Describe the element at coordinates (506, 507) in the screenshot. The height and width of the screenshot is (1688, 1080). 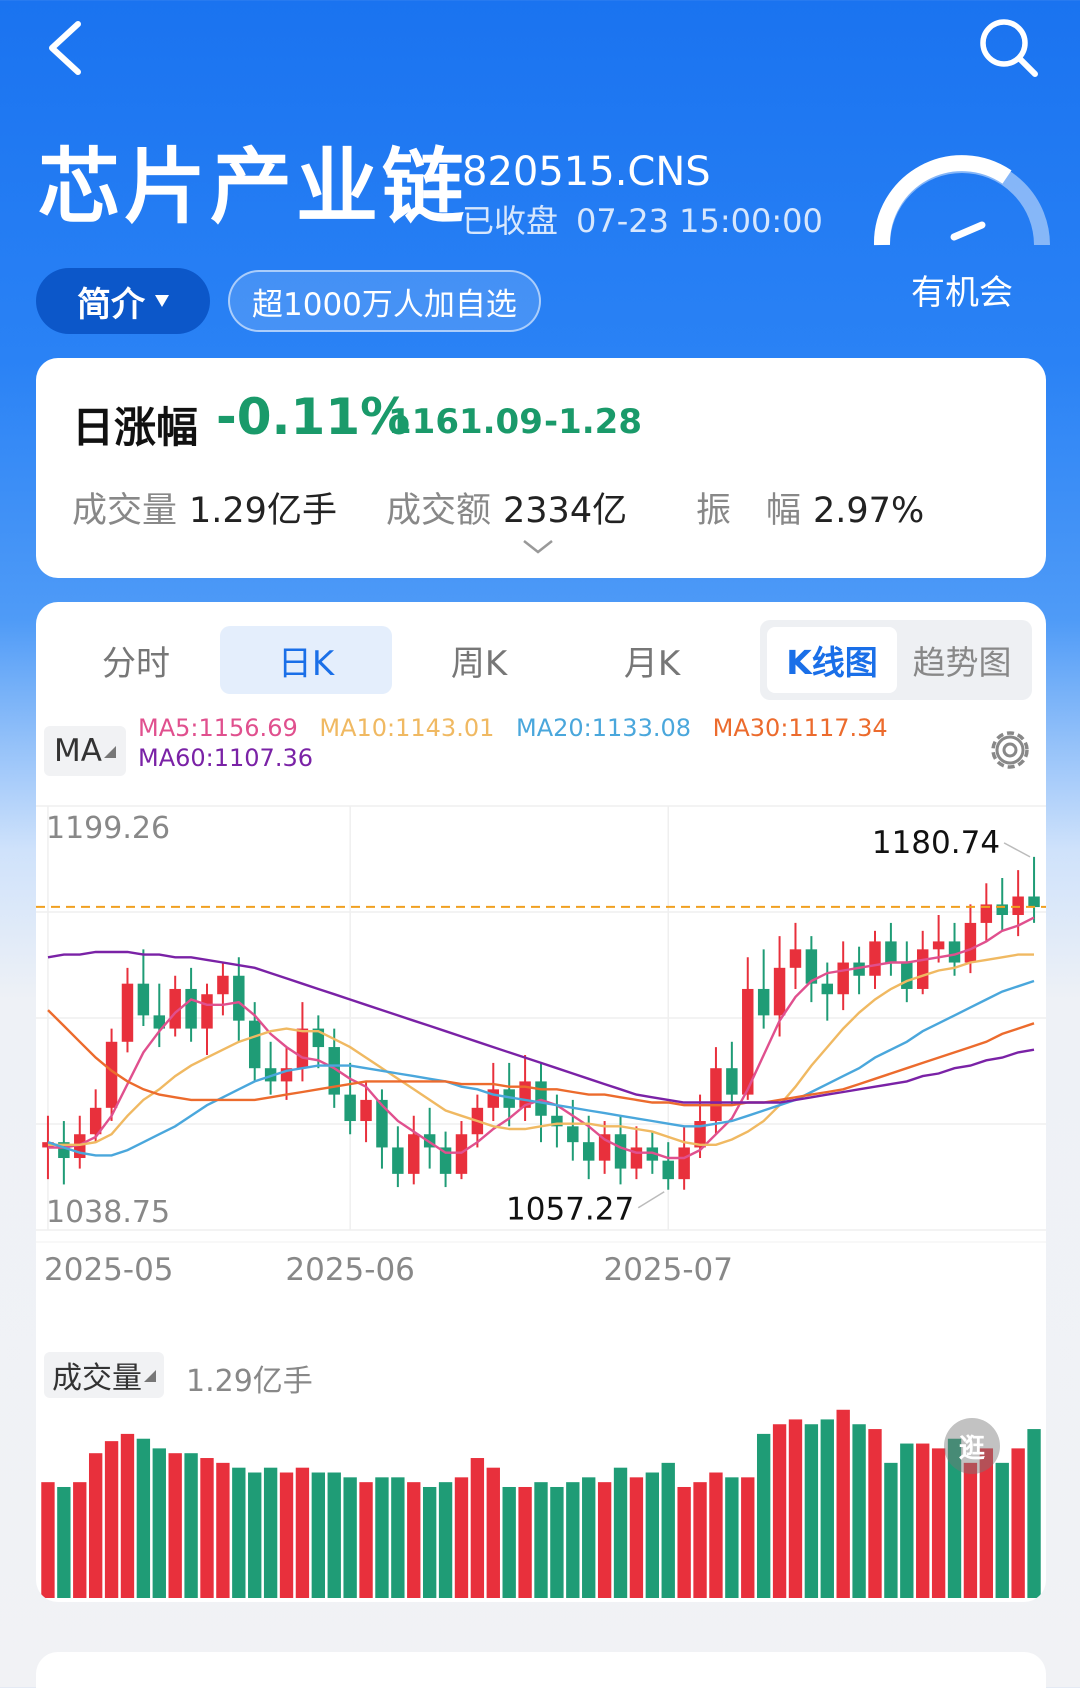
I see `amount-stat: 成交额 2334亿` at that location.